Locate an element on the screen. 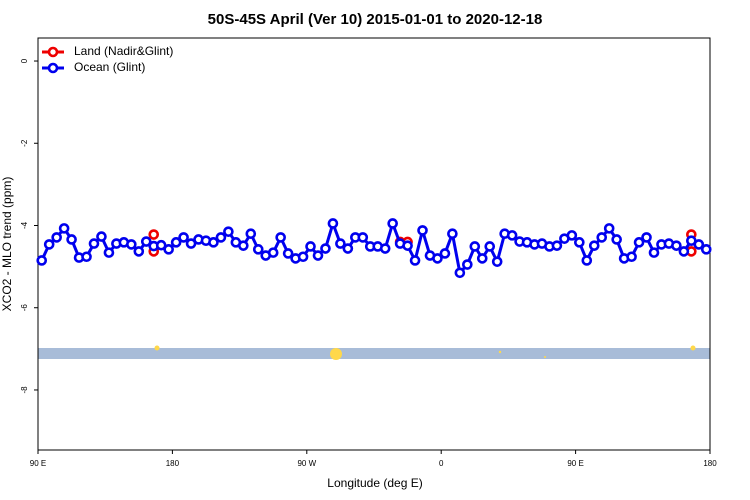  x-axis-label: Longitude (deg E) is located at coordinates (374, 483).